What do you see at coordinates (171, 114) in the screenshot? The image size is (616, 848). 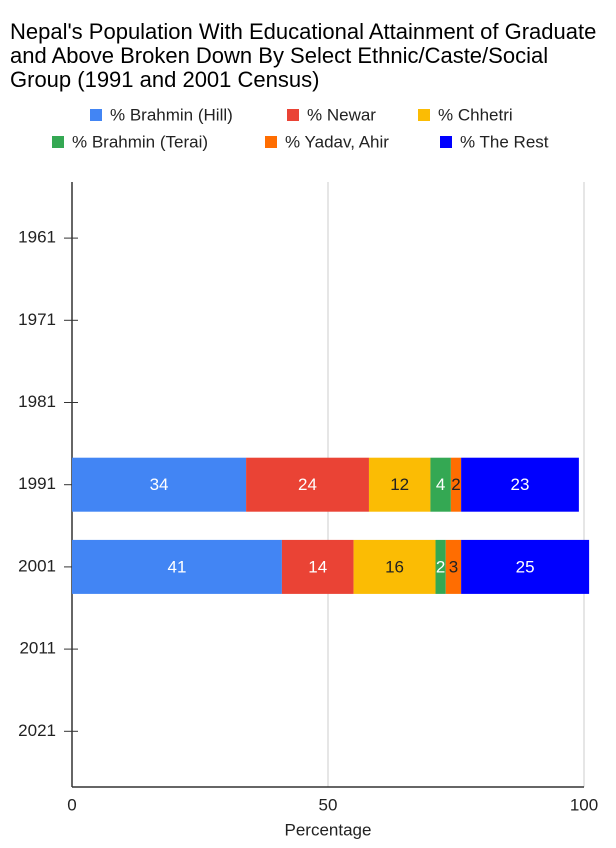 I see `legend-label: % Brahmin (Hill)` at bounding box center [171, 114].